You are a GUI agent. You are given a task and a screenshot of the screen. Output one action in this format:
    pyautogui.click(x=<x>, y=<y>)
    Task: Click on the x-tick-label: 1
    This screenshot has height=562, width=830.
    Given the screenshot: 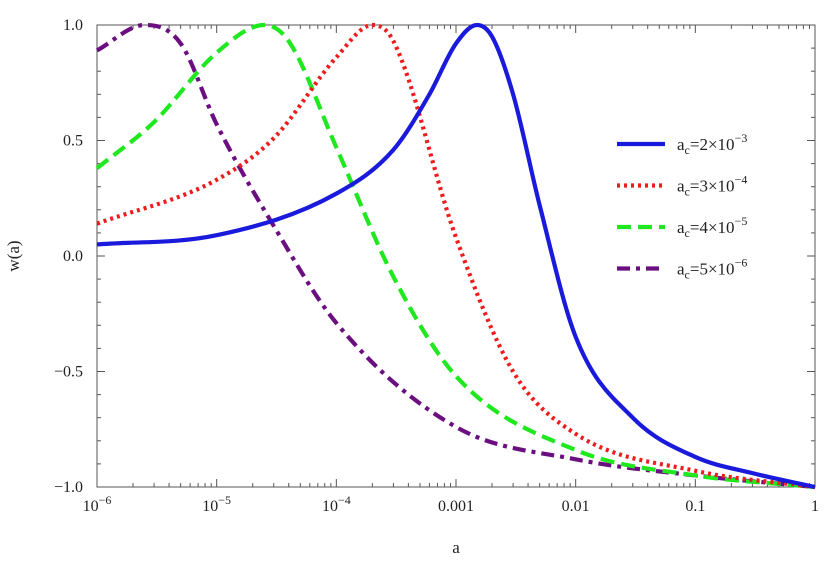 What is the action you would take?
    pyautogui.click(x=815, y=506)
    